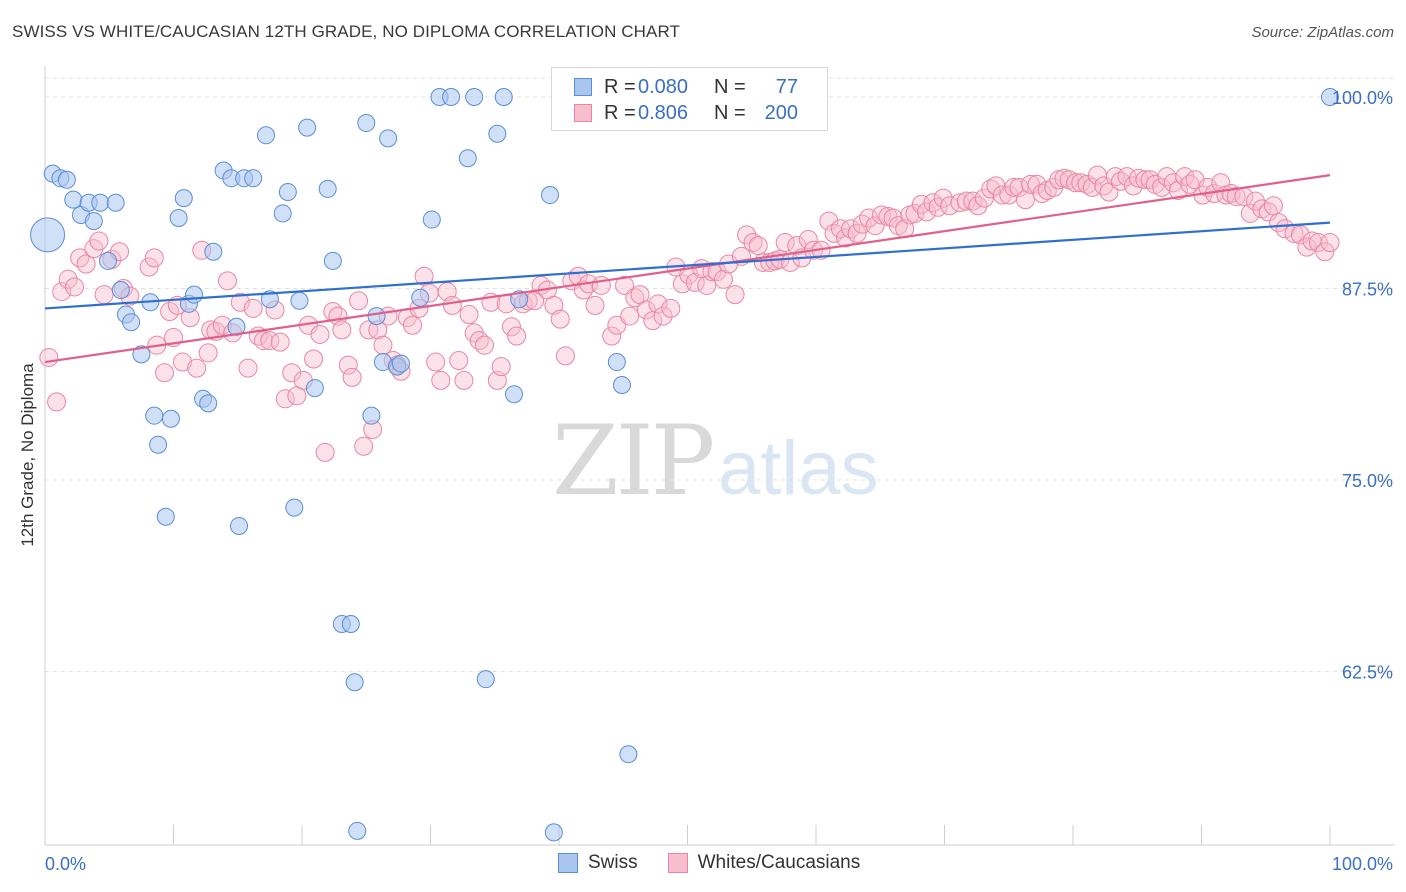  What do you see at coordinates (568, 863) in the screenshot?
I see `swiss-swatch` at bounding box center [568, 863].